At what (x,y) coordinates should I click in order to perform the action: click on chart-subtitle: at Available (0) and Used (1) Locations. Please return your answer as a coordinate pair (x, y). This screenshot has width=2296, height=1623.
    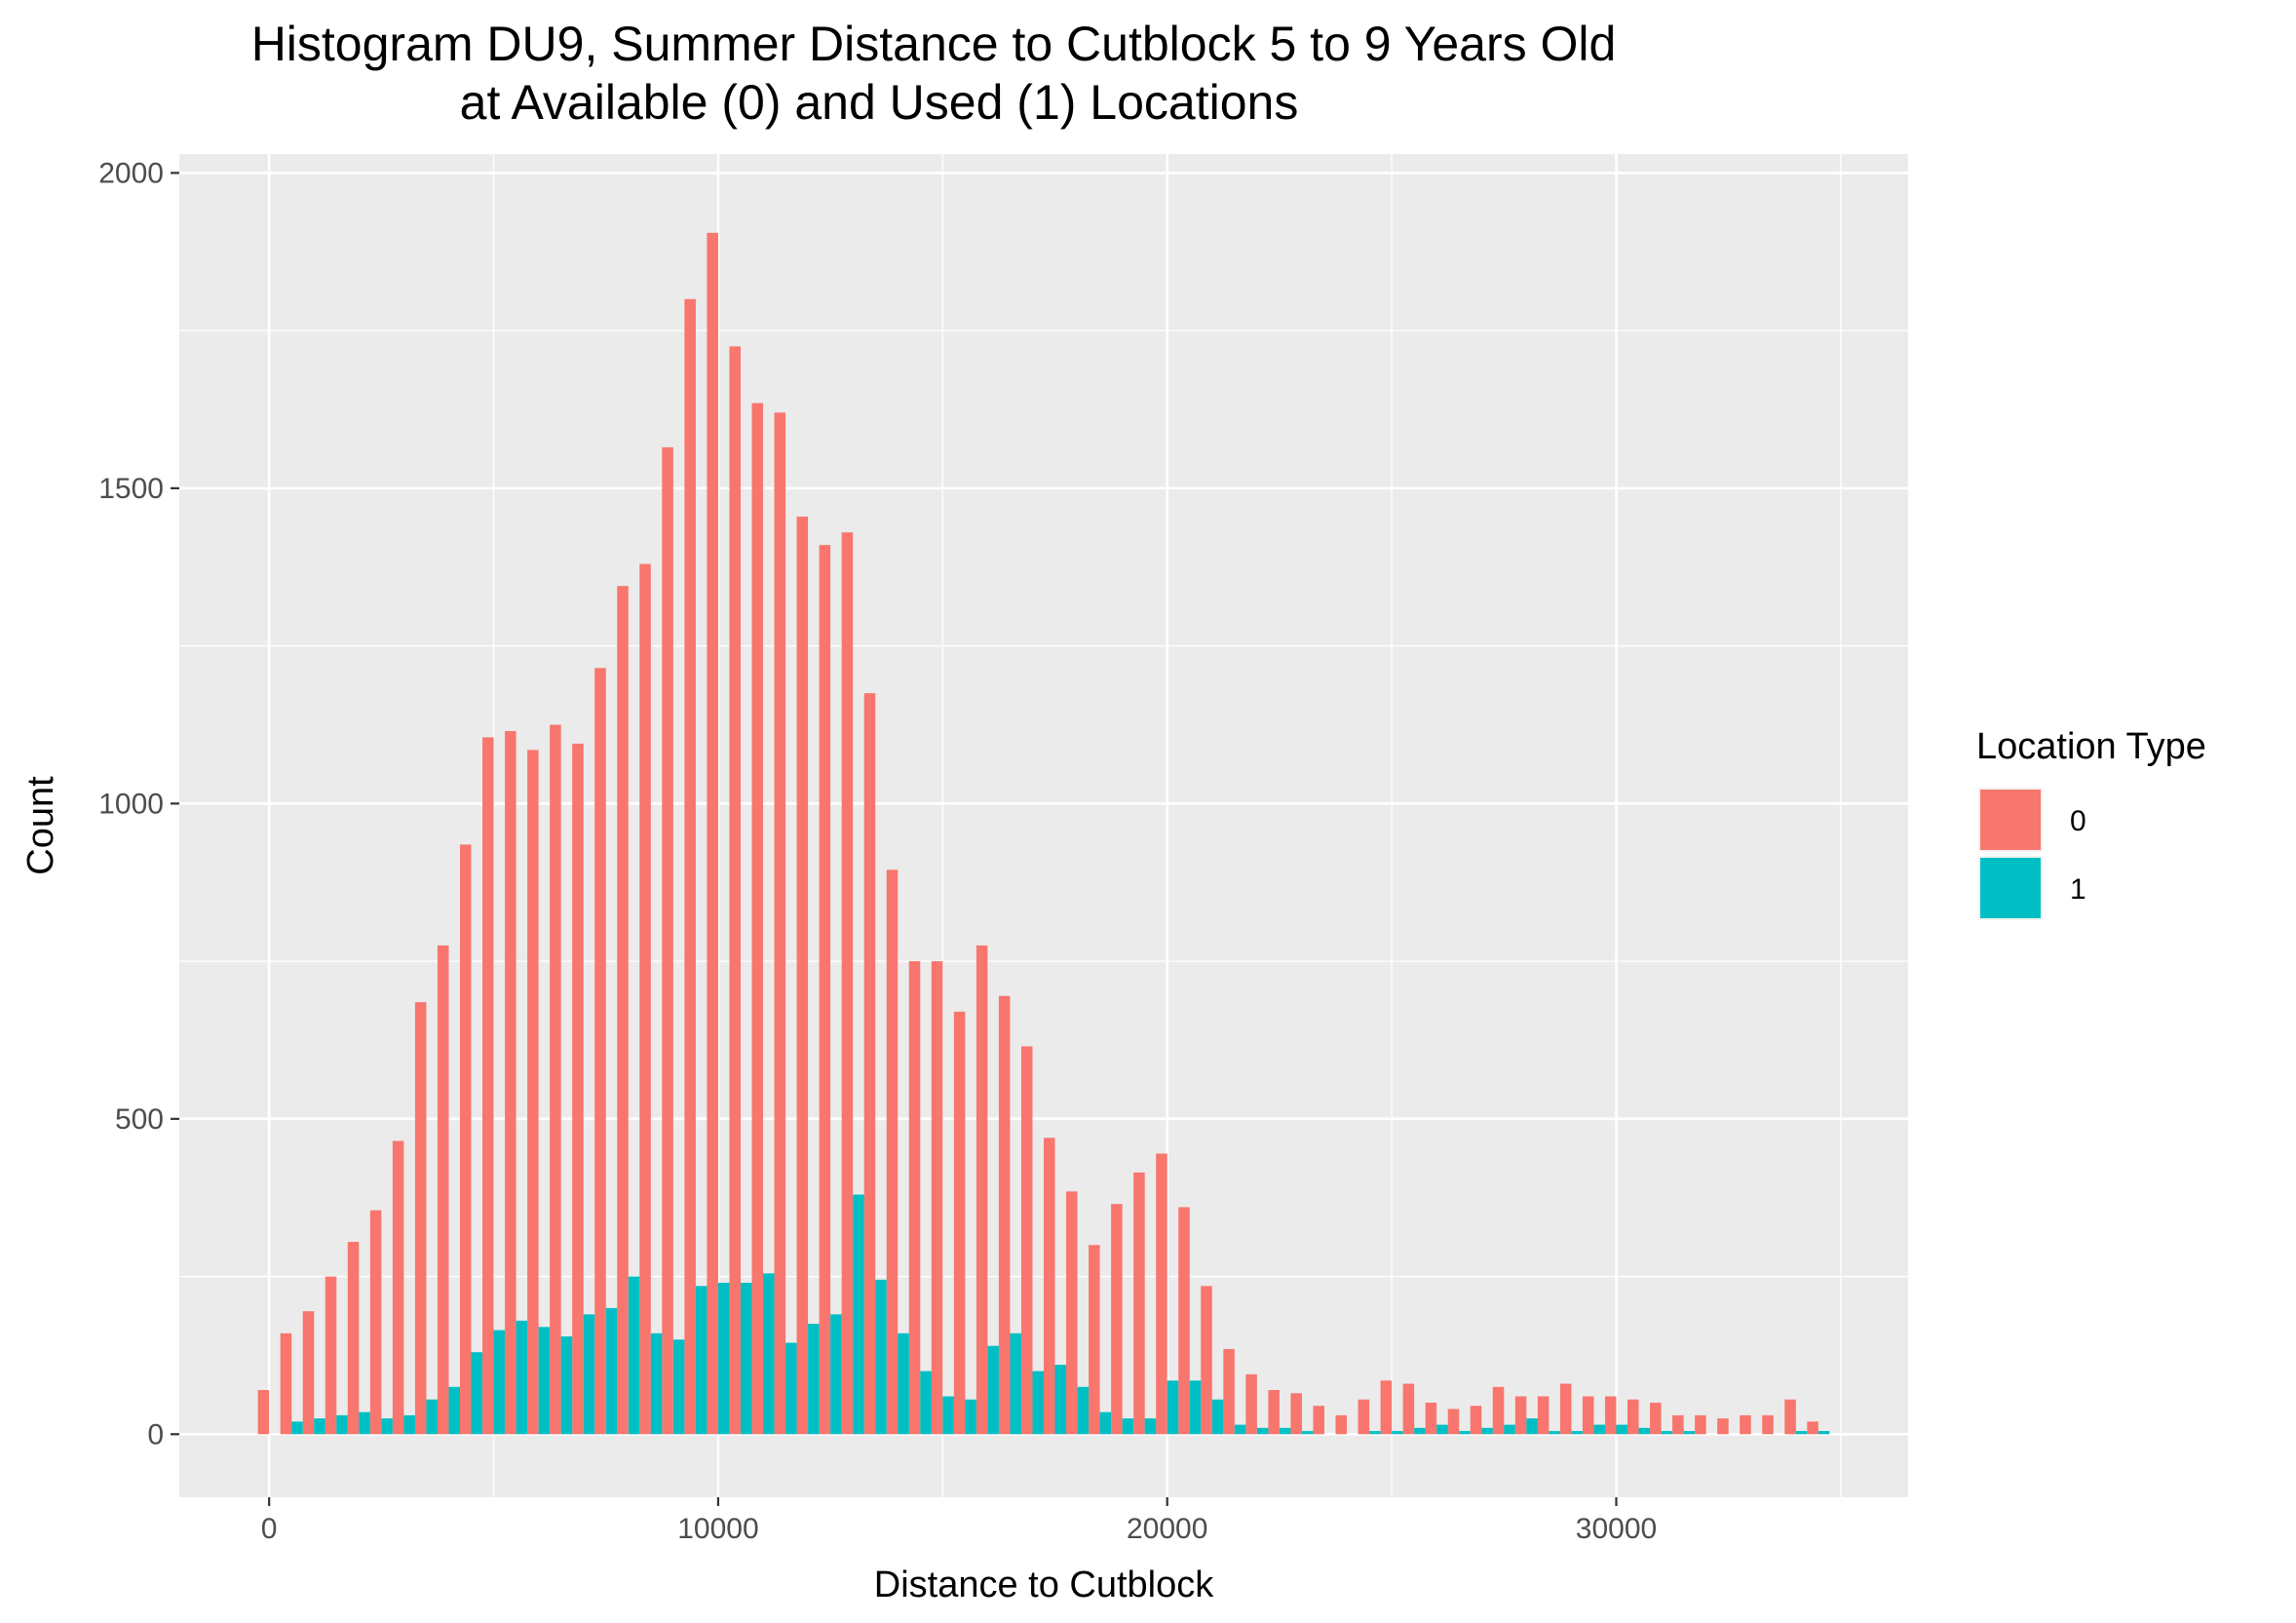
    Looking at the image, I should click on (879, 103).